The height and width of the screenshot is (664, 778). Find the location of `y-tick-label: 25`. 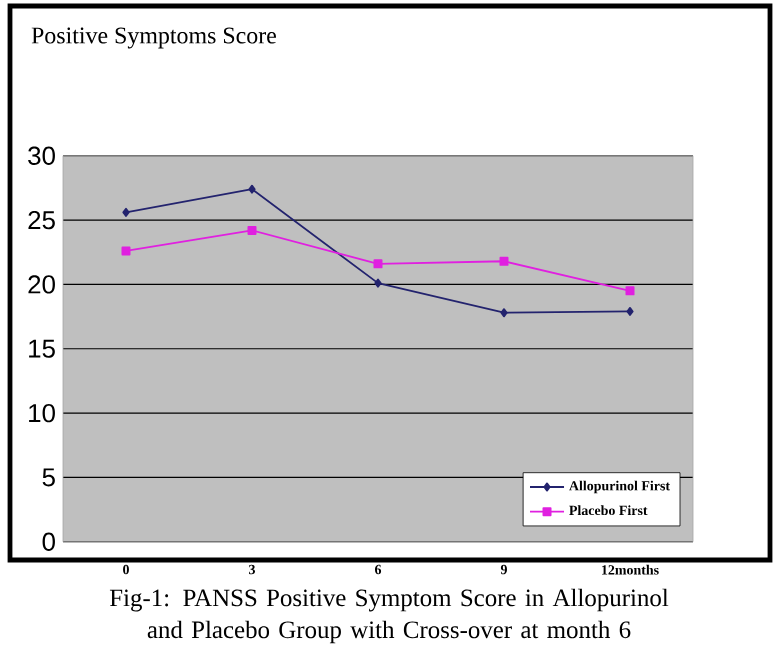

y-tick-label: 25 is located at coordinates (41, 220).